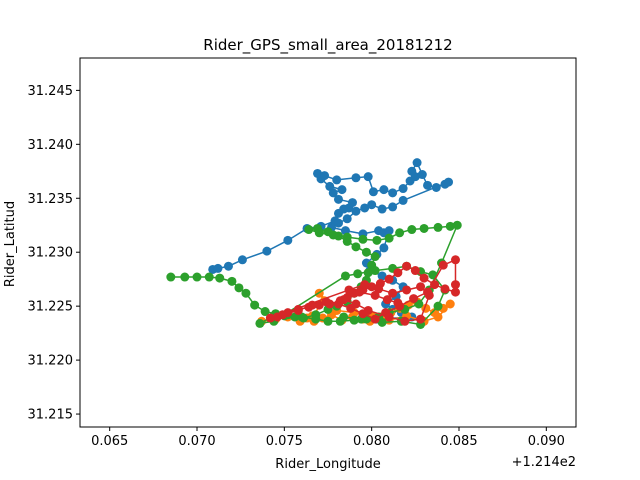  What do you see at coordinates (10, 244) in the screenshot?
I see `y-axis-label: Rider_Latitud` at bounding box center [10, 244].